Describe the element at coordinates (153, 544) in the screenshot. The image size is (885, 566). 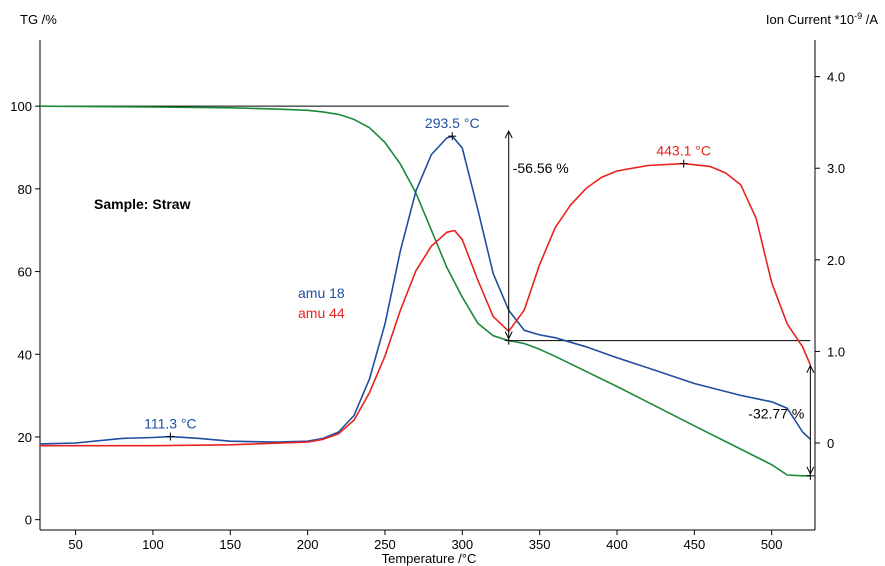
I see `x-tick-label-100: 100` at that location.